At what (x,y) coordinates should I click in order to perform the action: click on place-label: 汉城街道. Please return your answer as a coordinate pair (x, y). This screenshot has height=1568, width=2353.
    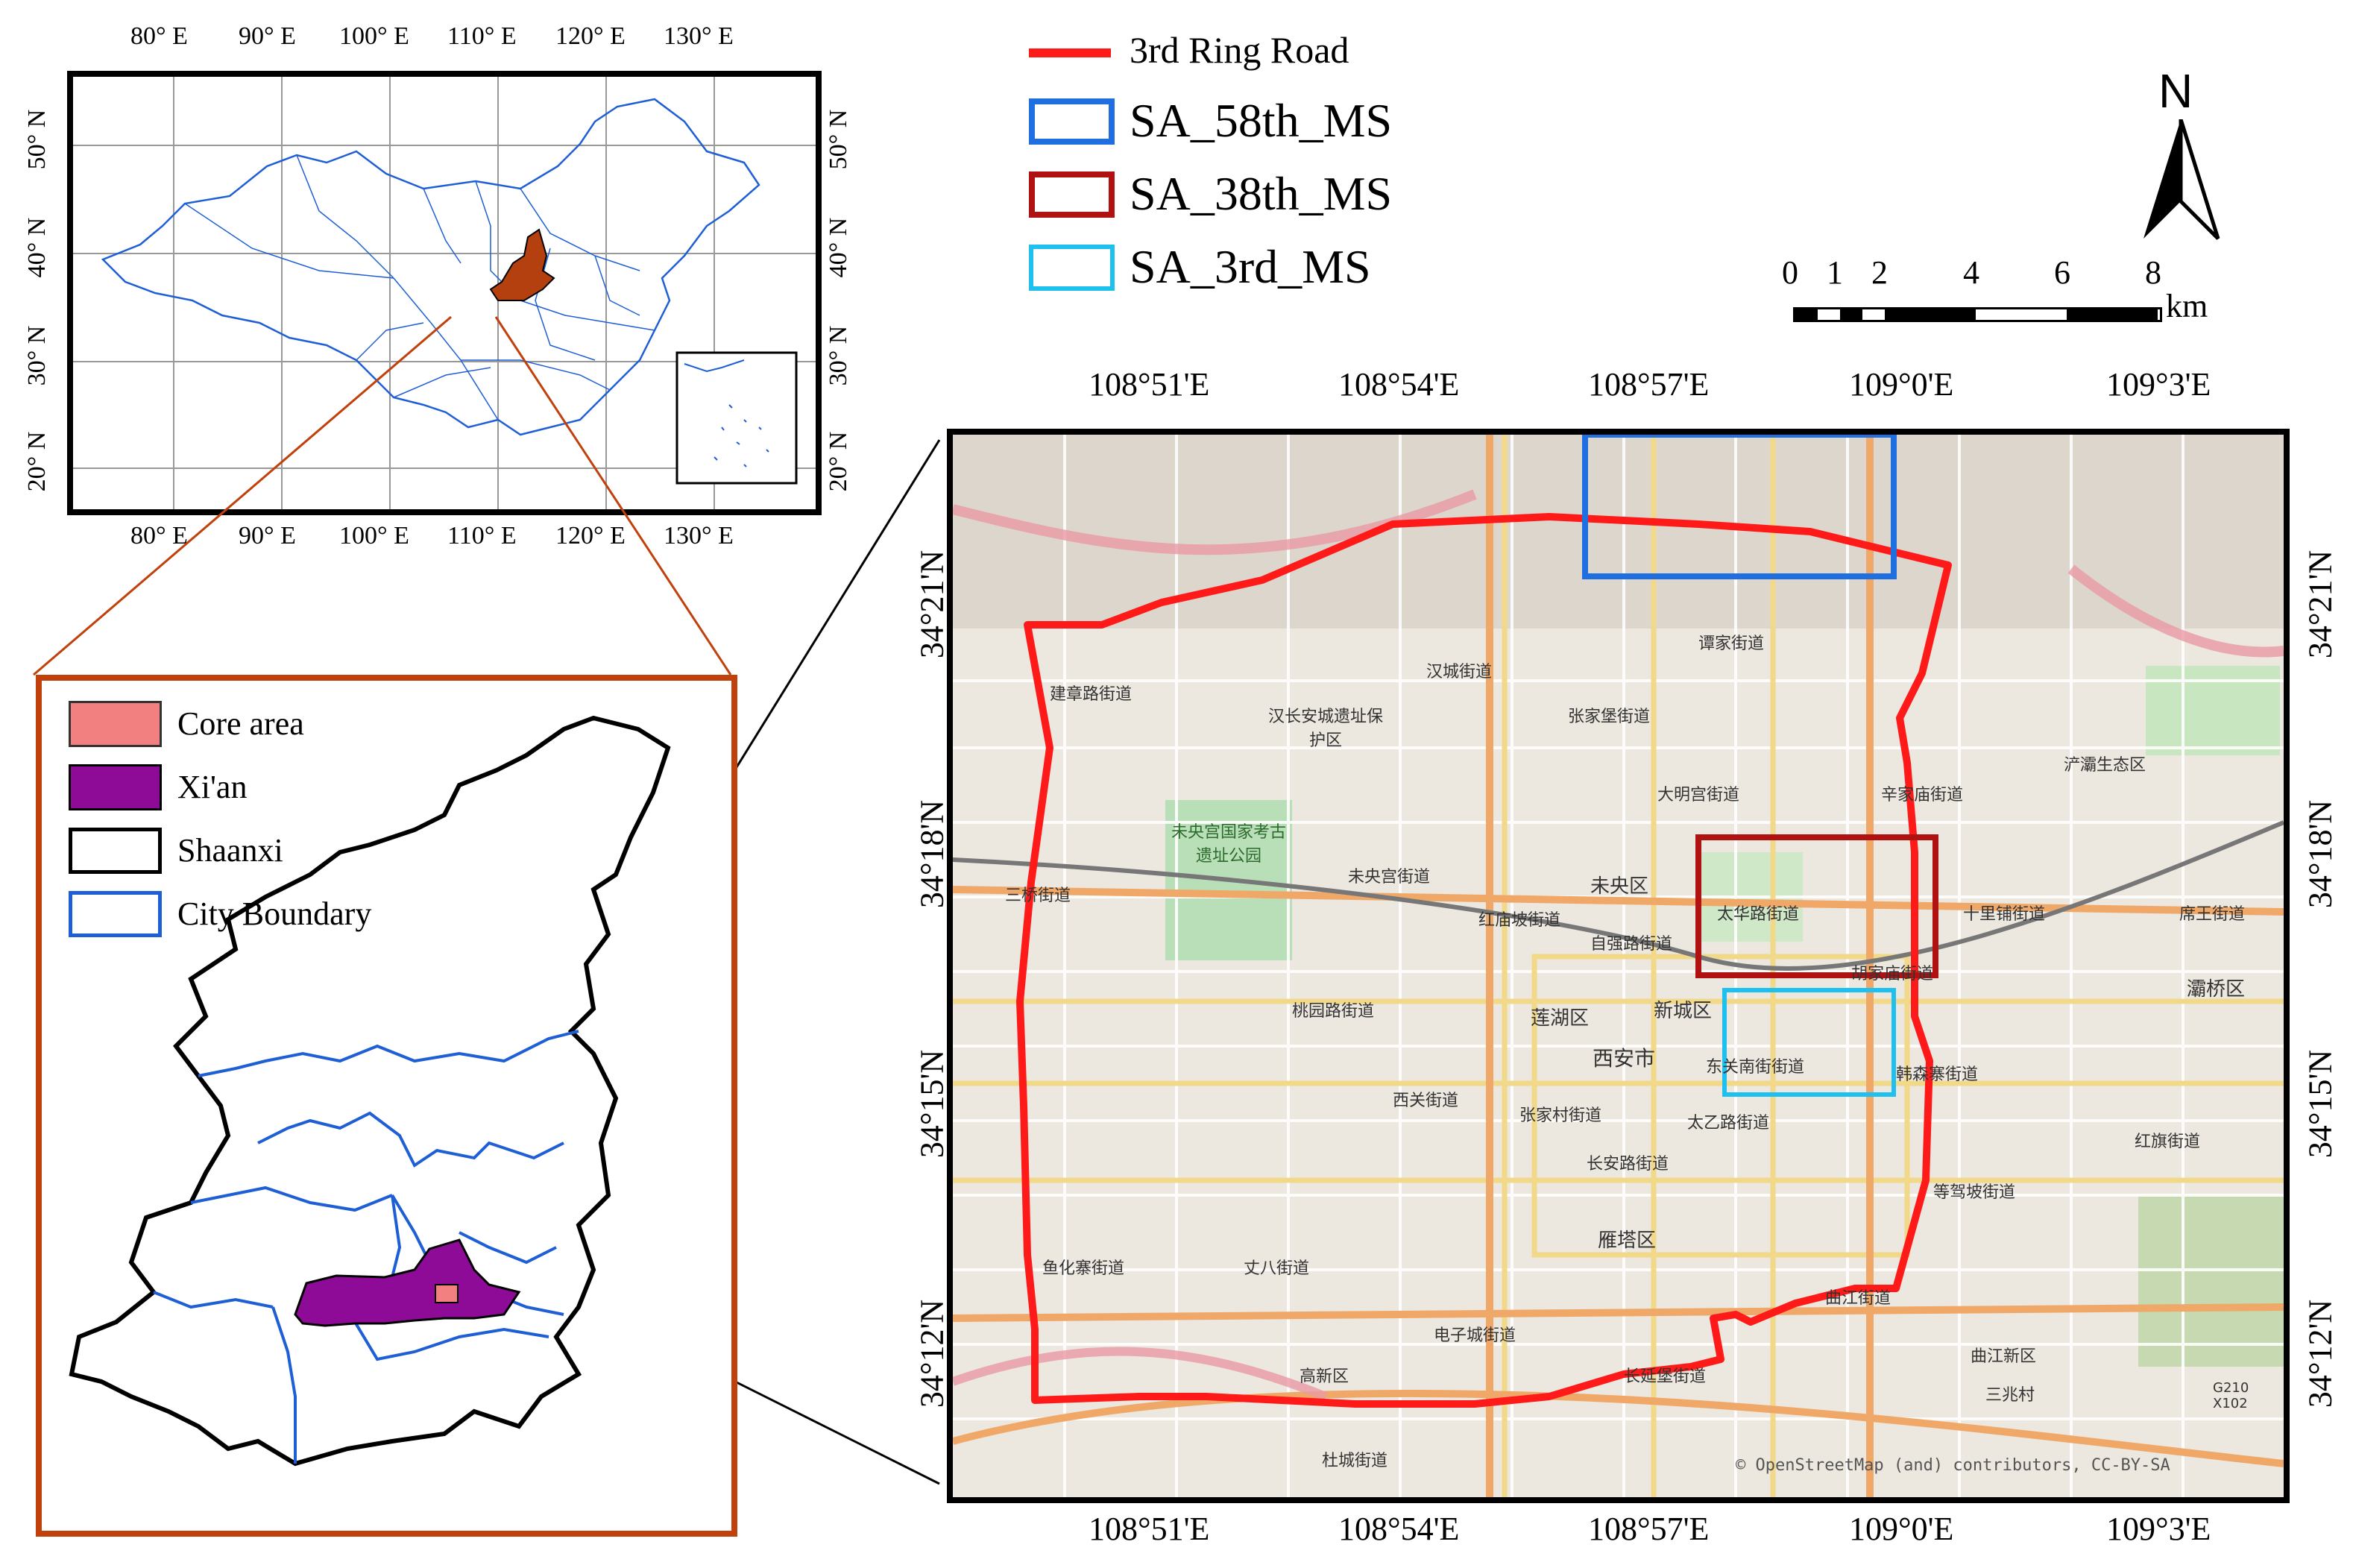
    Looking at the image, I should click on (1460, 672).